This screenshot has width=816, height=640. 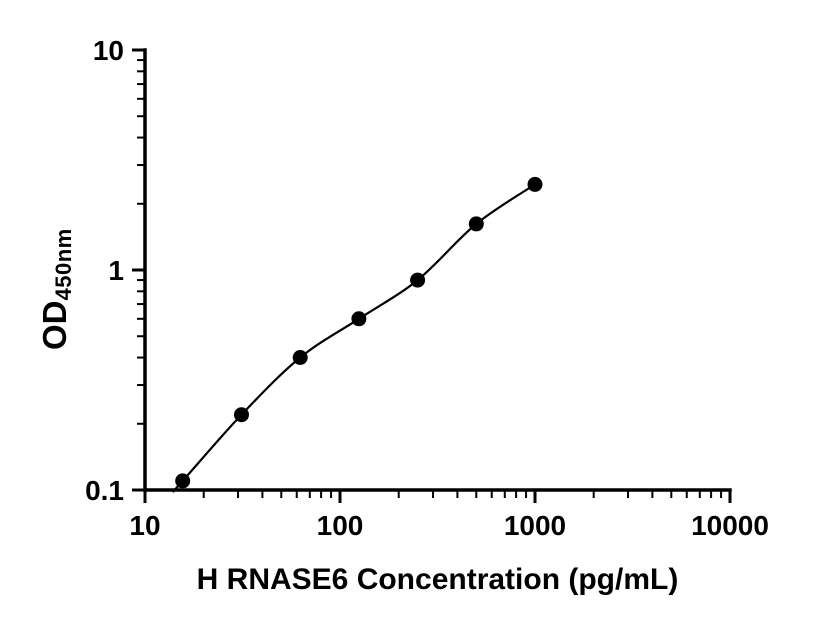 I want to click on x-tick-label: 100, so click(x=340, y=525).